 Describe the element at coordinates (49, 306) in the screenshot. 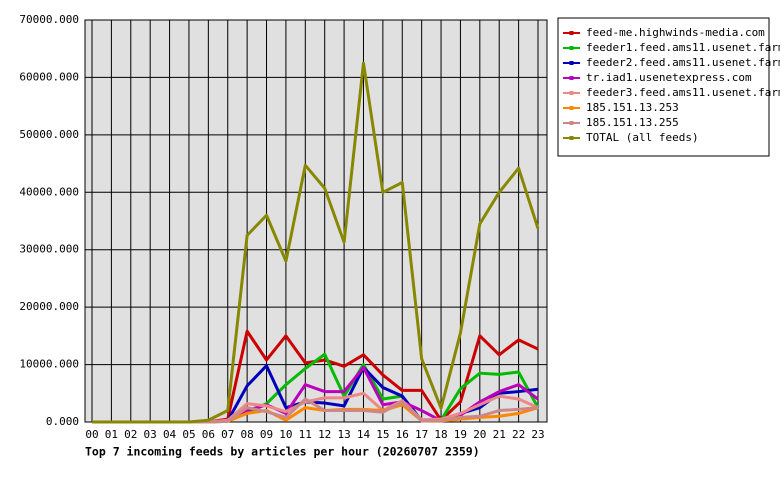

I see `y-tick-label: 20000.000` at that location.